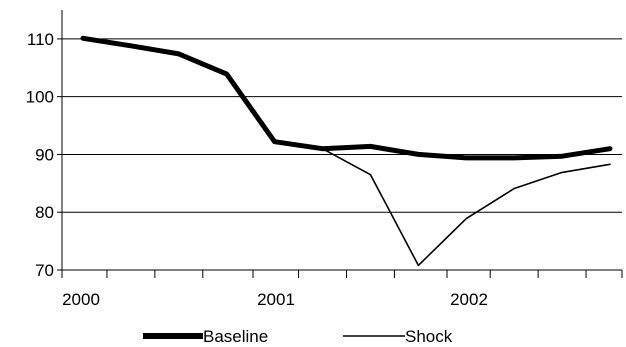 The width and height of the screenshot is (626, 347). What do you see at coordinates (44, 212) in the screenshot?
I see `y-tick-label: 80` at bounding box center [44, 212].